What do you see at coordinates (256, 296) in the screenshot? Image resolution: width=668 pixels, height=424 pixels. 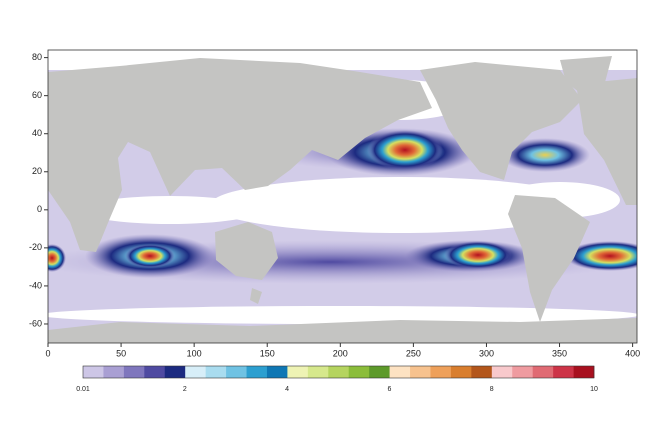 I see `new-zealand` at bounding box center [256, 296].